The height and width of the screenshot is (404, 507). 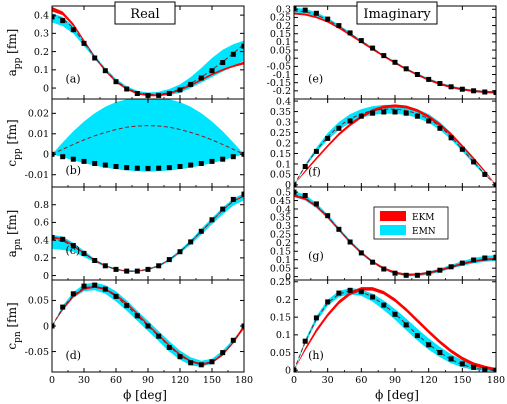 I want to click on y-axis-title-d: cpn [fm], so click(x=14, y=325).